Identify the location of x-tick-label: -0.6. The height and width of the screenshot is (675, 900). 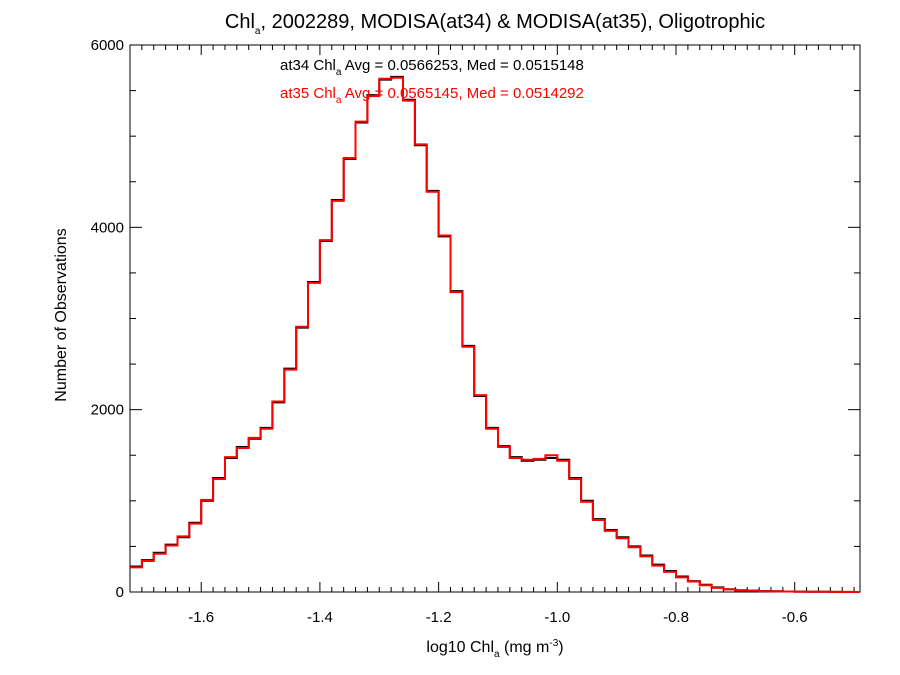
(795, 617).